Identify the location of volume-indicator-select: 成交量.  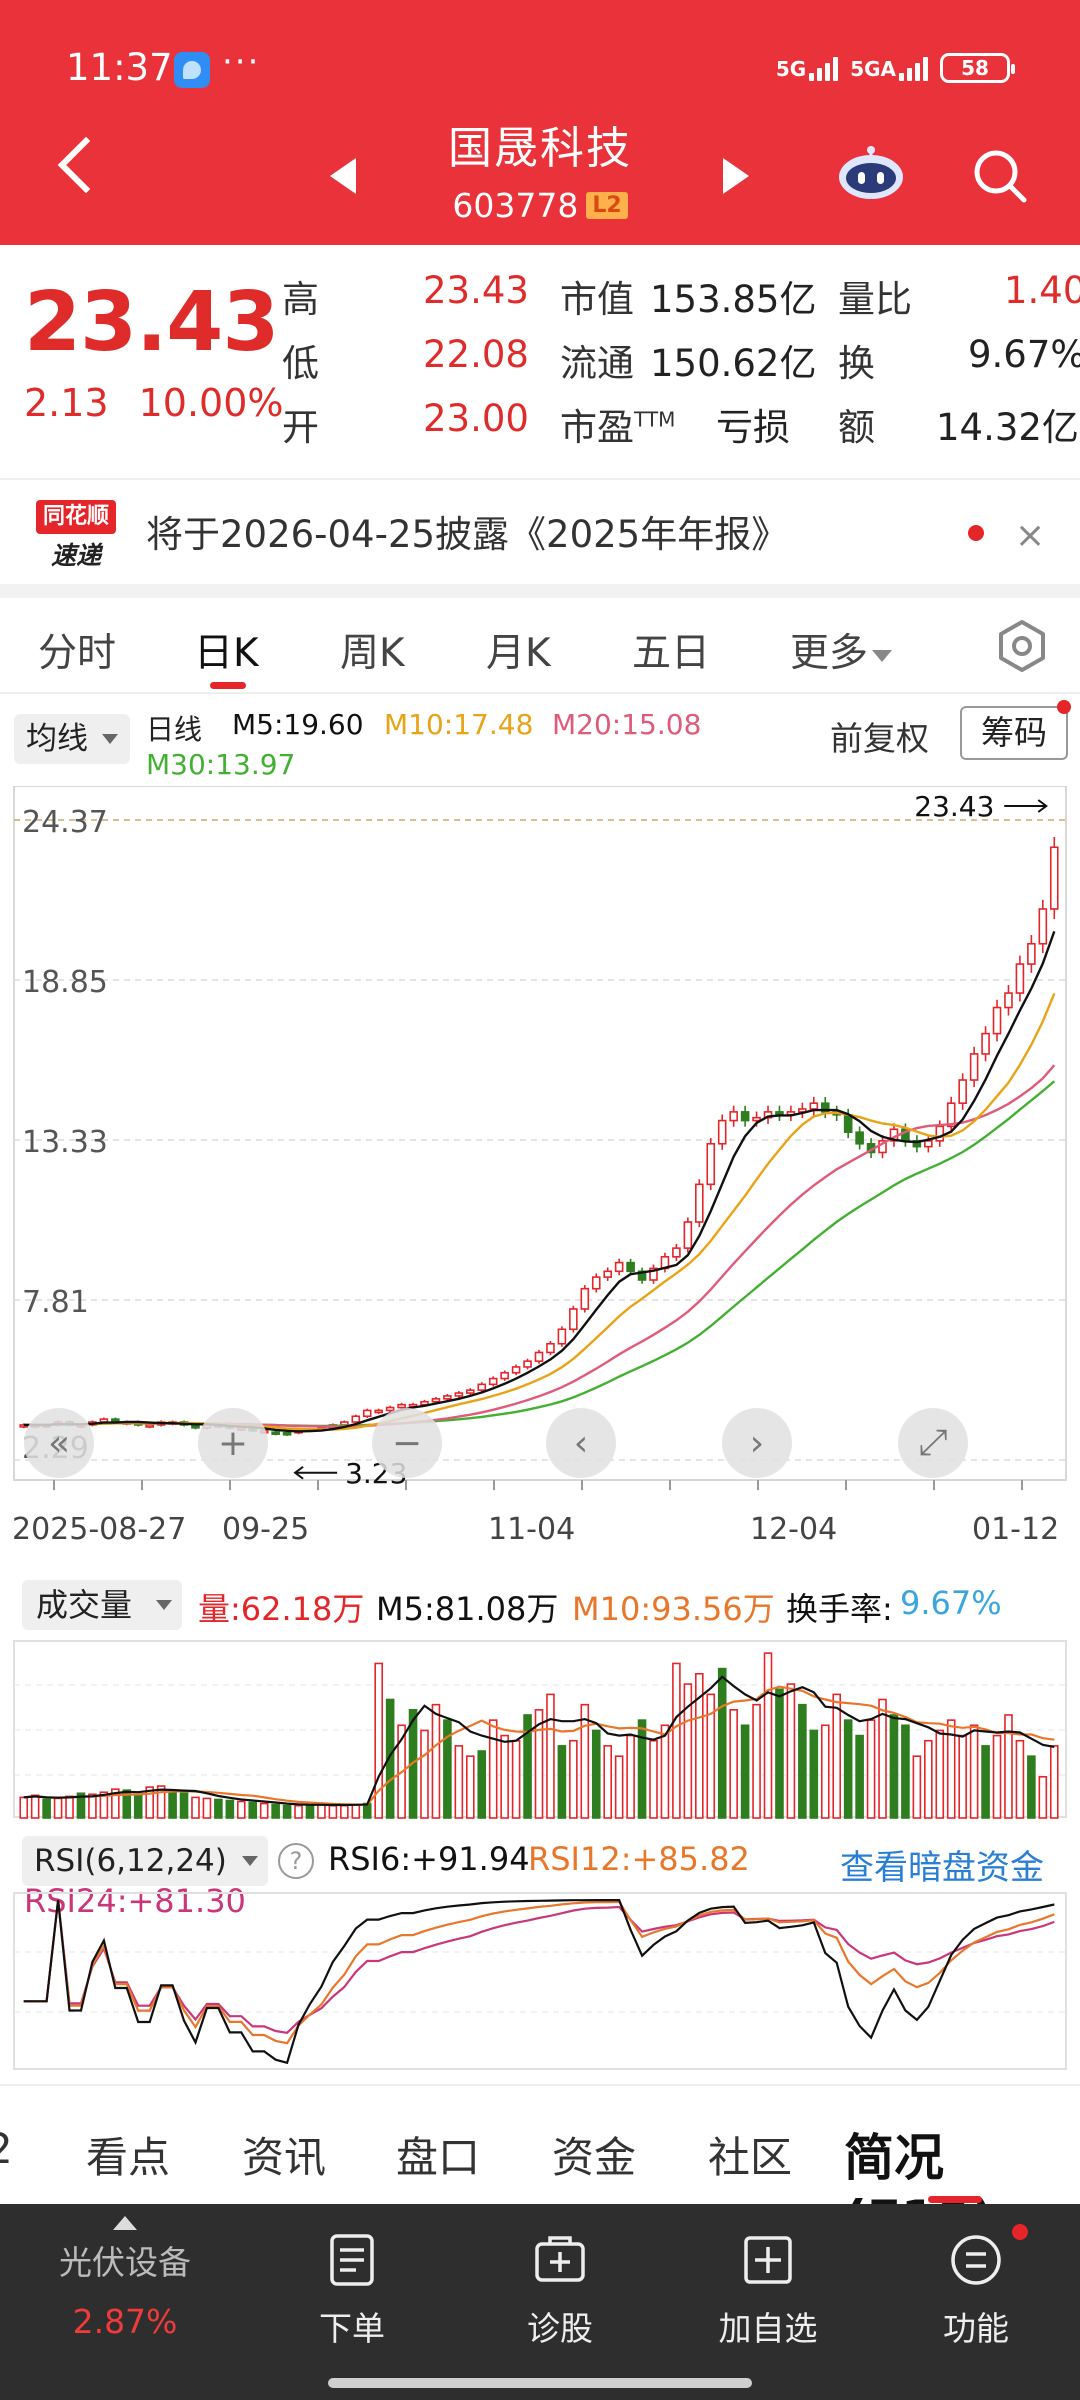
(102, 1605).